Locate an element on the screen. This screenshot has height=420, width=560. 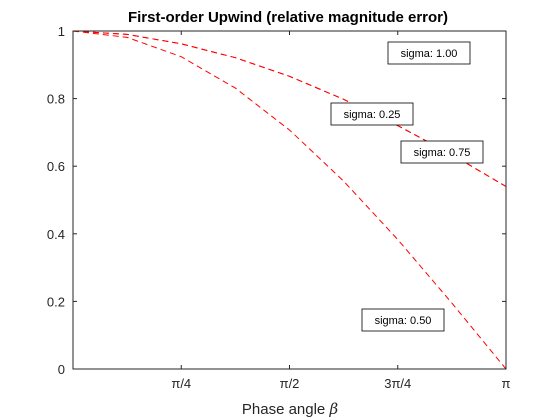
y-tick-label-0: 0 is located at coordinates (61, 369).